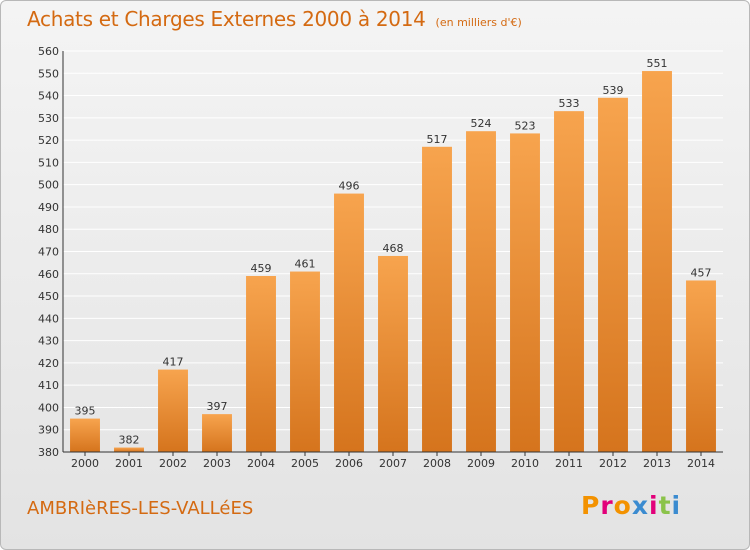  Describe the element at coordinates (48, 185) in the screenshot. I see `y-tick-label: 500` at that location.